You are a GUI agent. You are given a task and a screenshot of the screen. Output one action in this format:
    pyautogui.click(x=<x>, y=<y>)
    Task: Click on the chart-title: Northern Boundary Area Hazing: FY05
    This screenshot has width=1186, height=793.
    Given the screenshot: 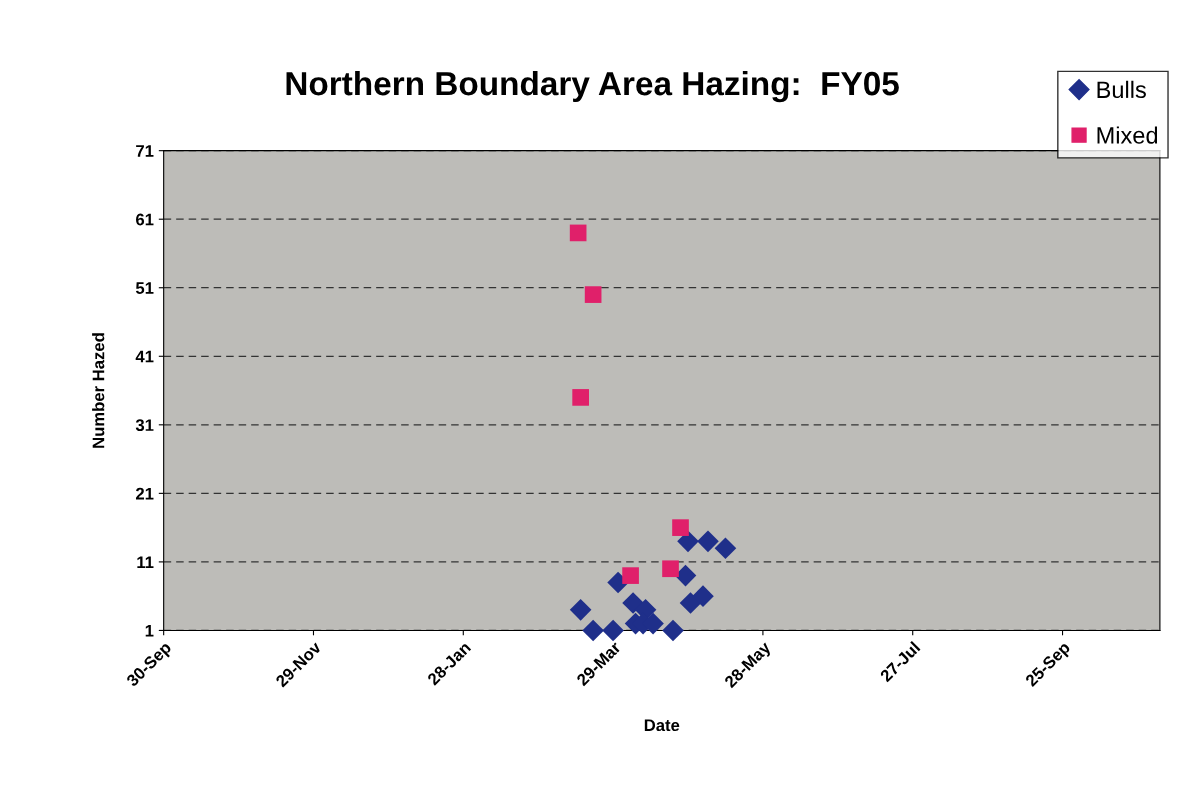 What is the action you would take?
    pyautogui.click(x=592, y=86)
    